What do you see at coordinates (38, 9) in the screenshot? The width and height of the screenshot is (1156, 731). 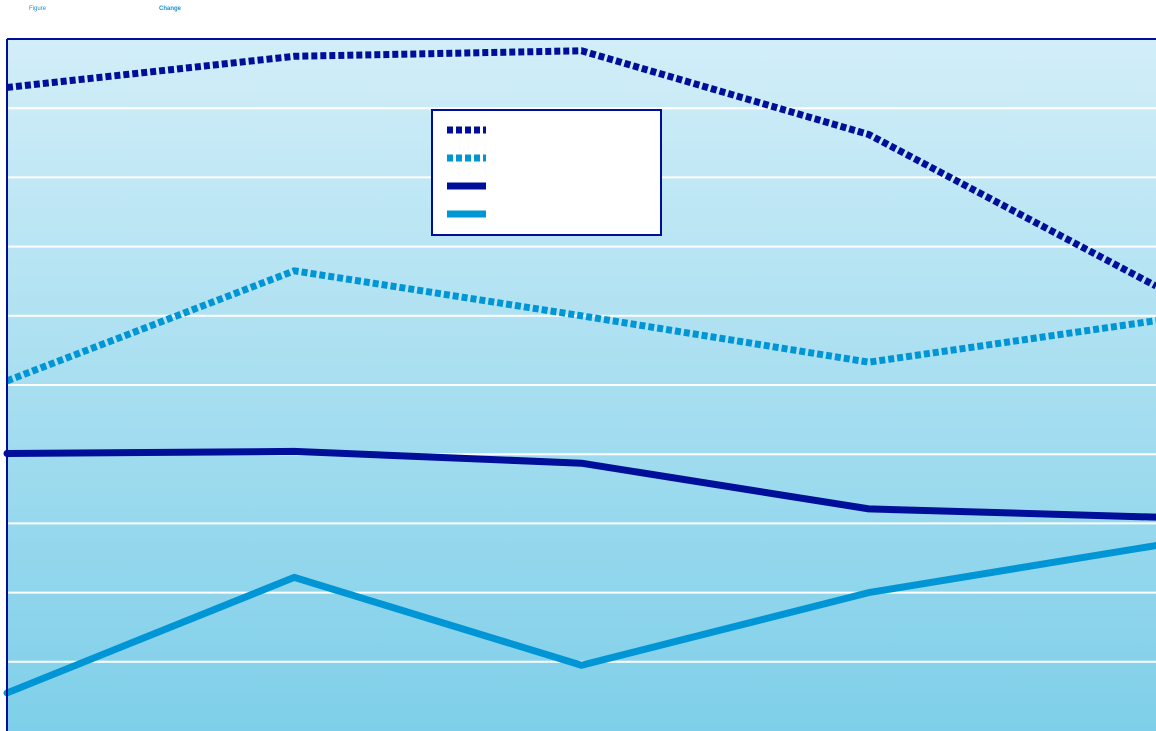 I see `figure-label: Figure` at bounding box center [38, 9].